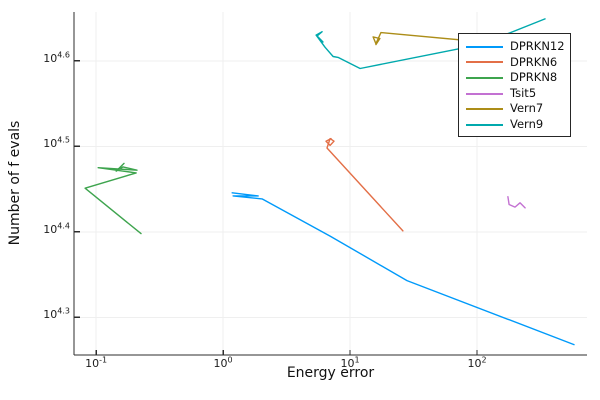 This screenshot has width=600, height=400. I want to click on legend-entry-Tsit5: Tsit5, so click(518, 94).